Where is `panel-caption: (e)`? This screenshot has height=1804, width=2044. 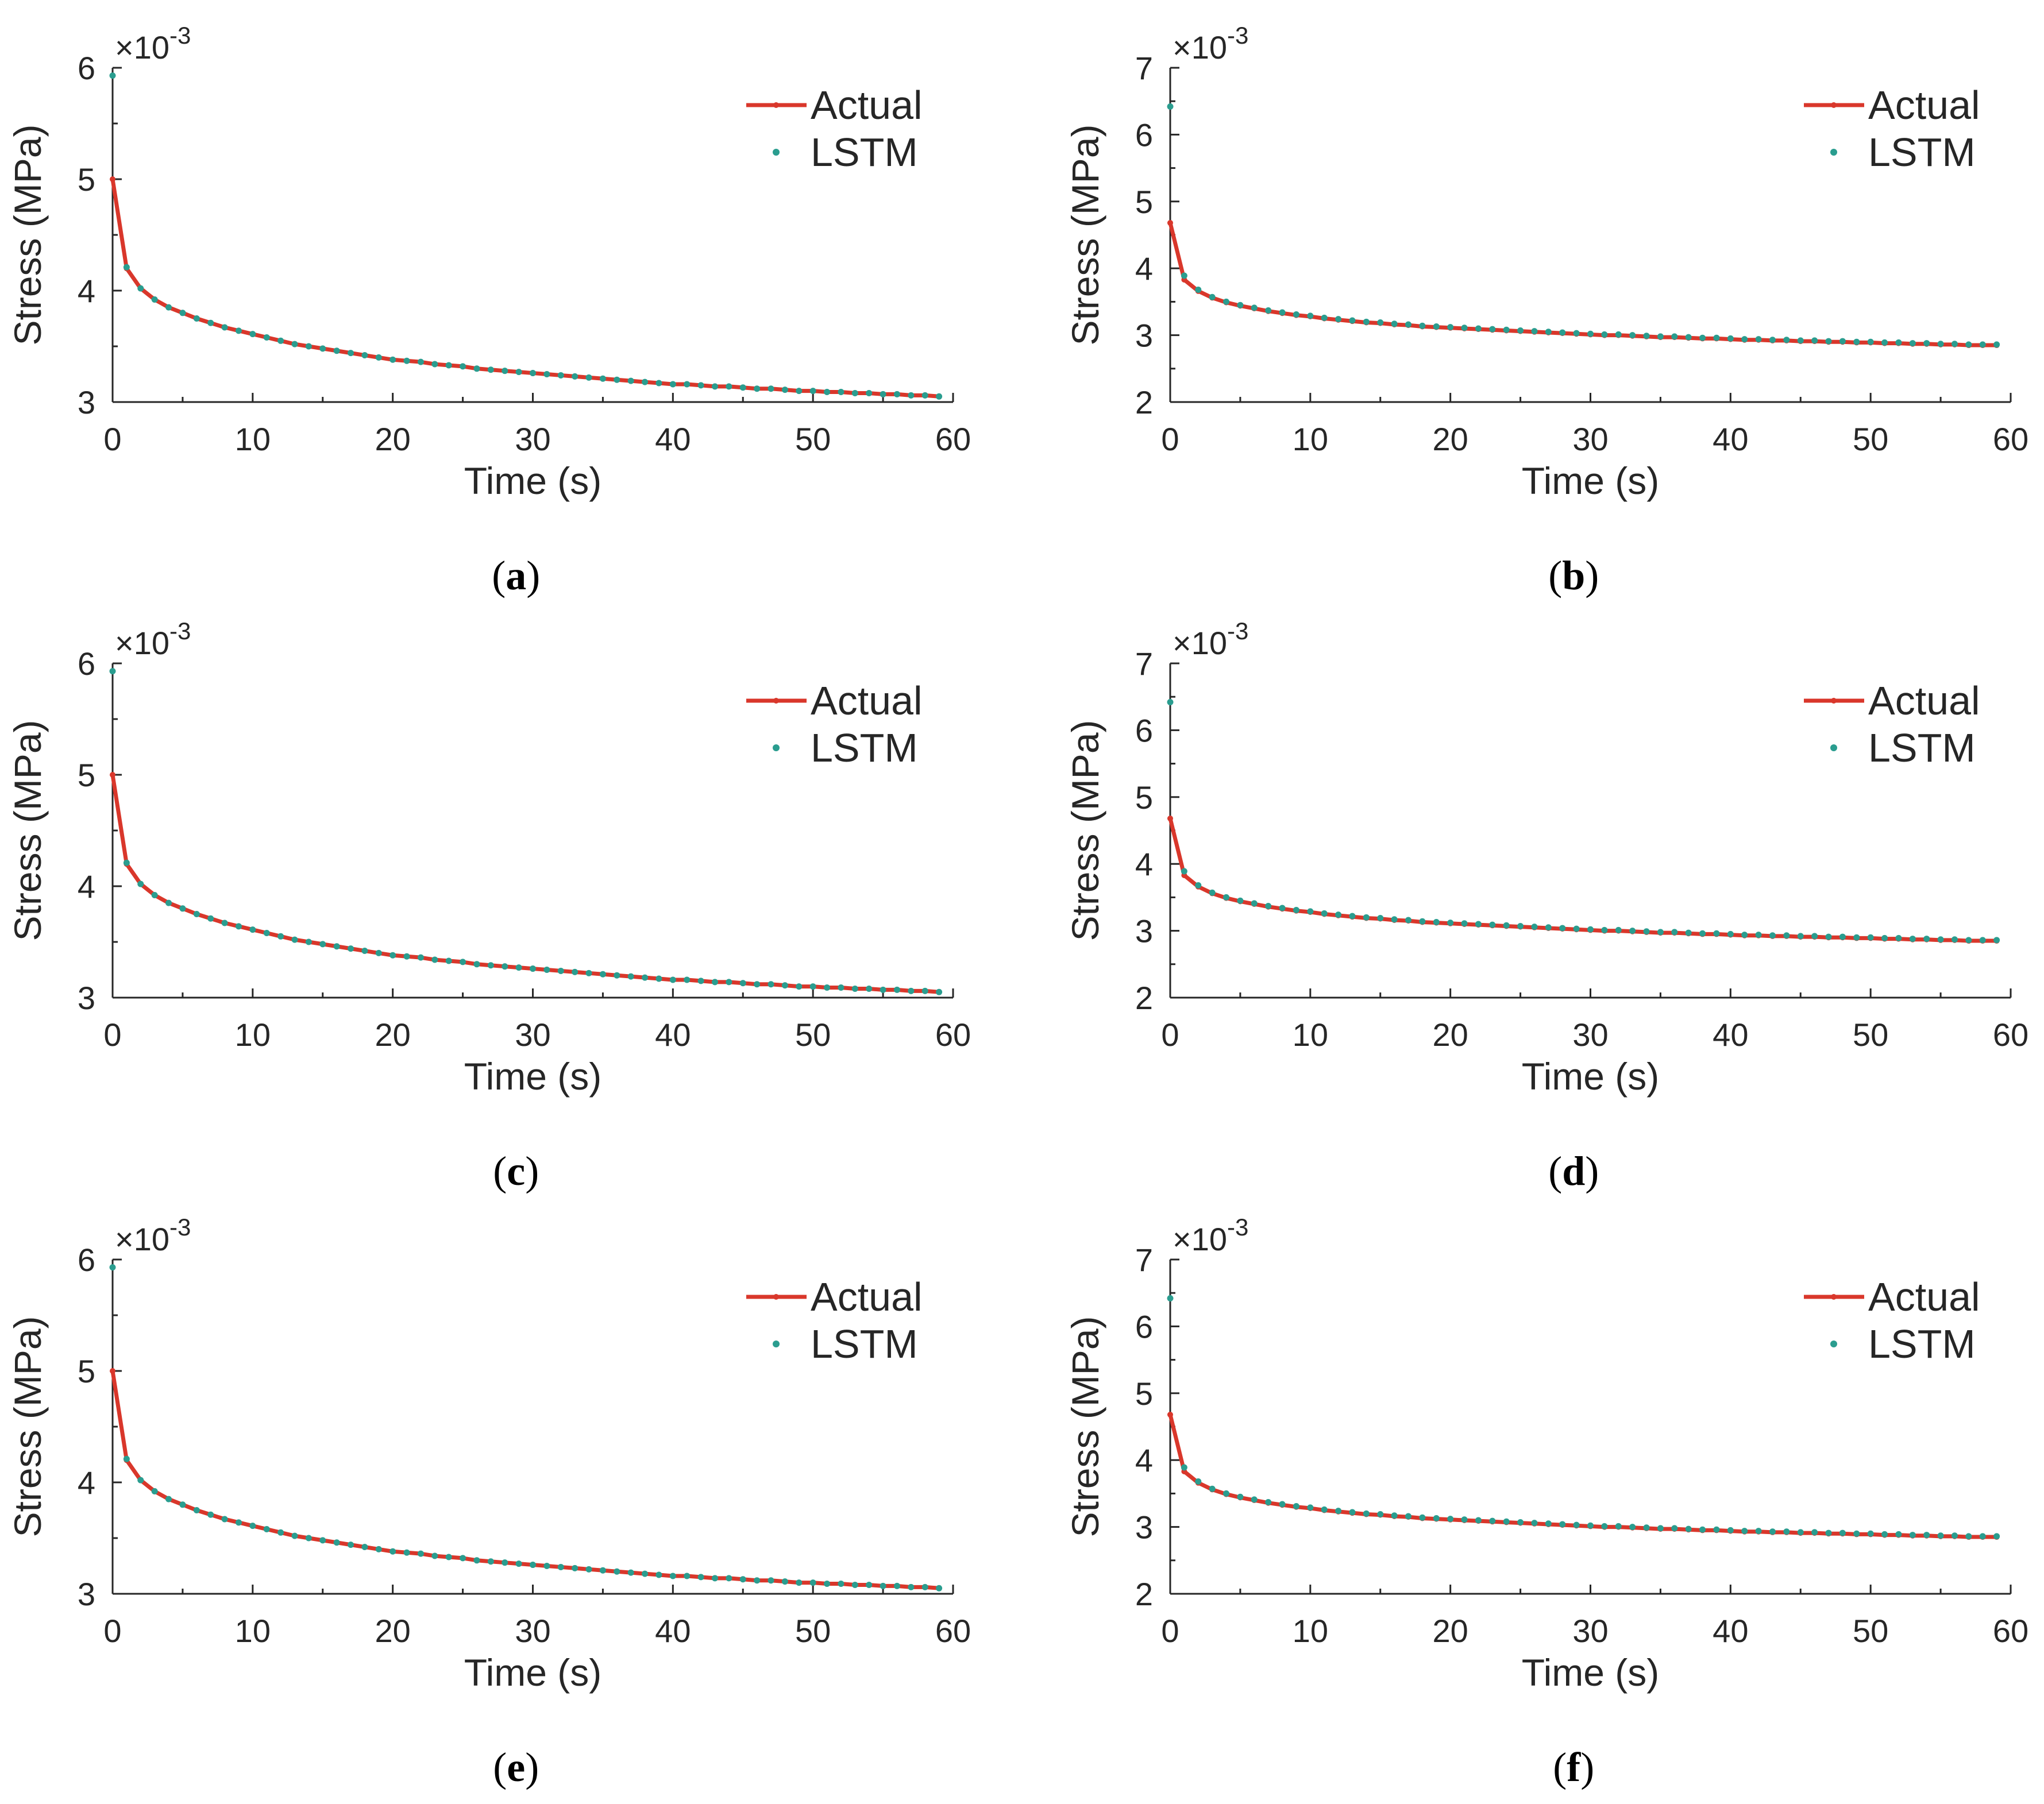
panel-caption: (e) is located at coordinates (516, 1767).